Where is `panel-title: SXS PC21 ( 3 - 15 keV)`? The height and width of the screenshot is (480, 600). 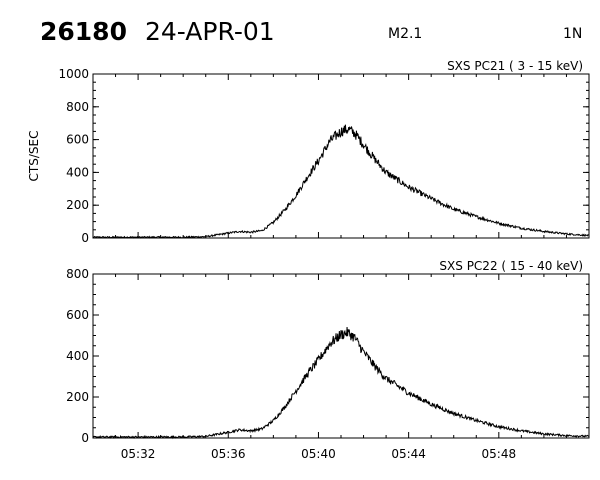
panel-title: SXS PC21 ( 3 - 15 keV) is located at coordinates (515, 66).